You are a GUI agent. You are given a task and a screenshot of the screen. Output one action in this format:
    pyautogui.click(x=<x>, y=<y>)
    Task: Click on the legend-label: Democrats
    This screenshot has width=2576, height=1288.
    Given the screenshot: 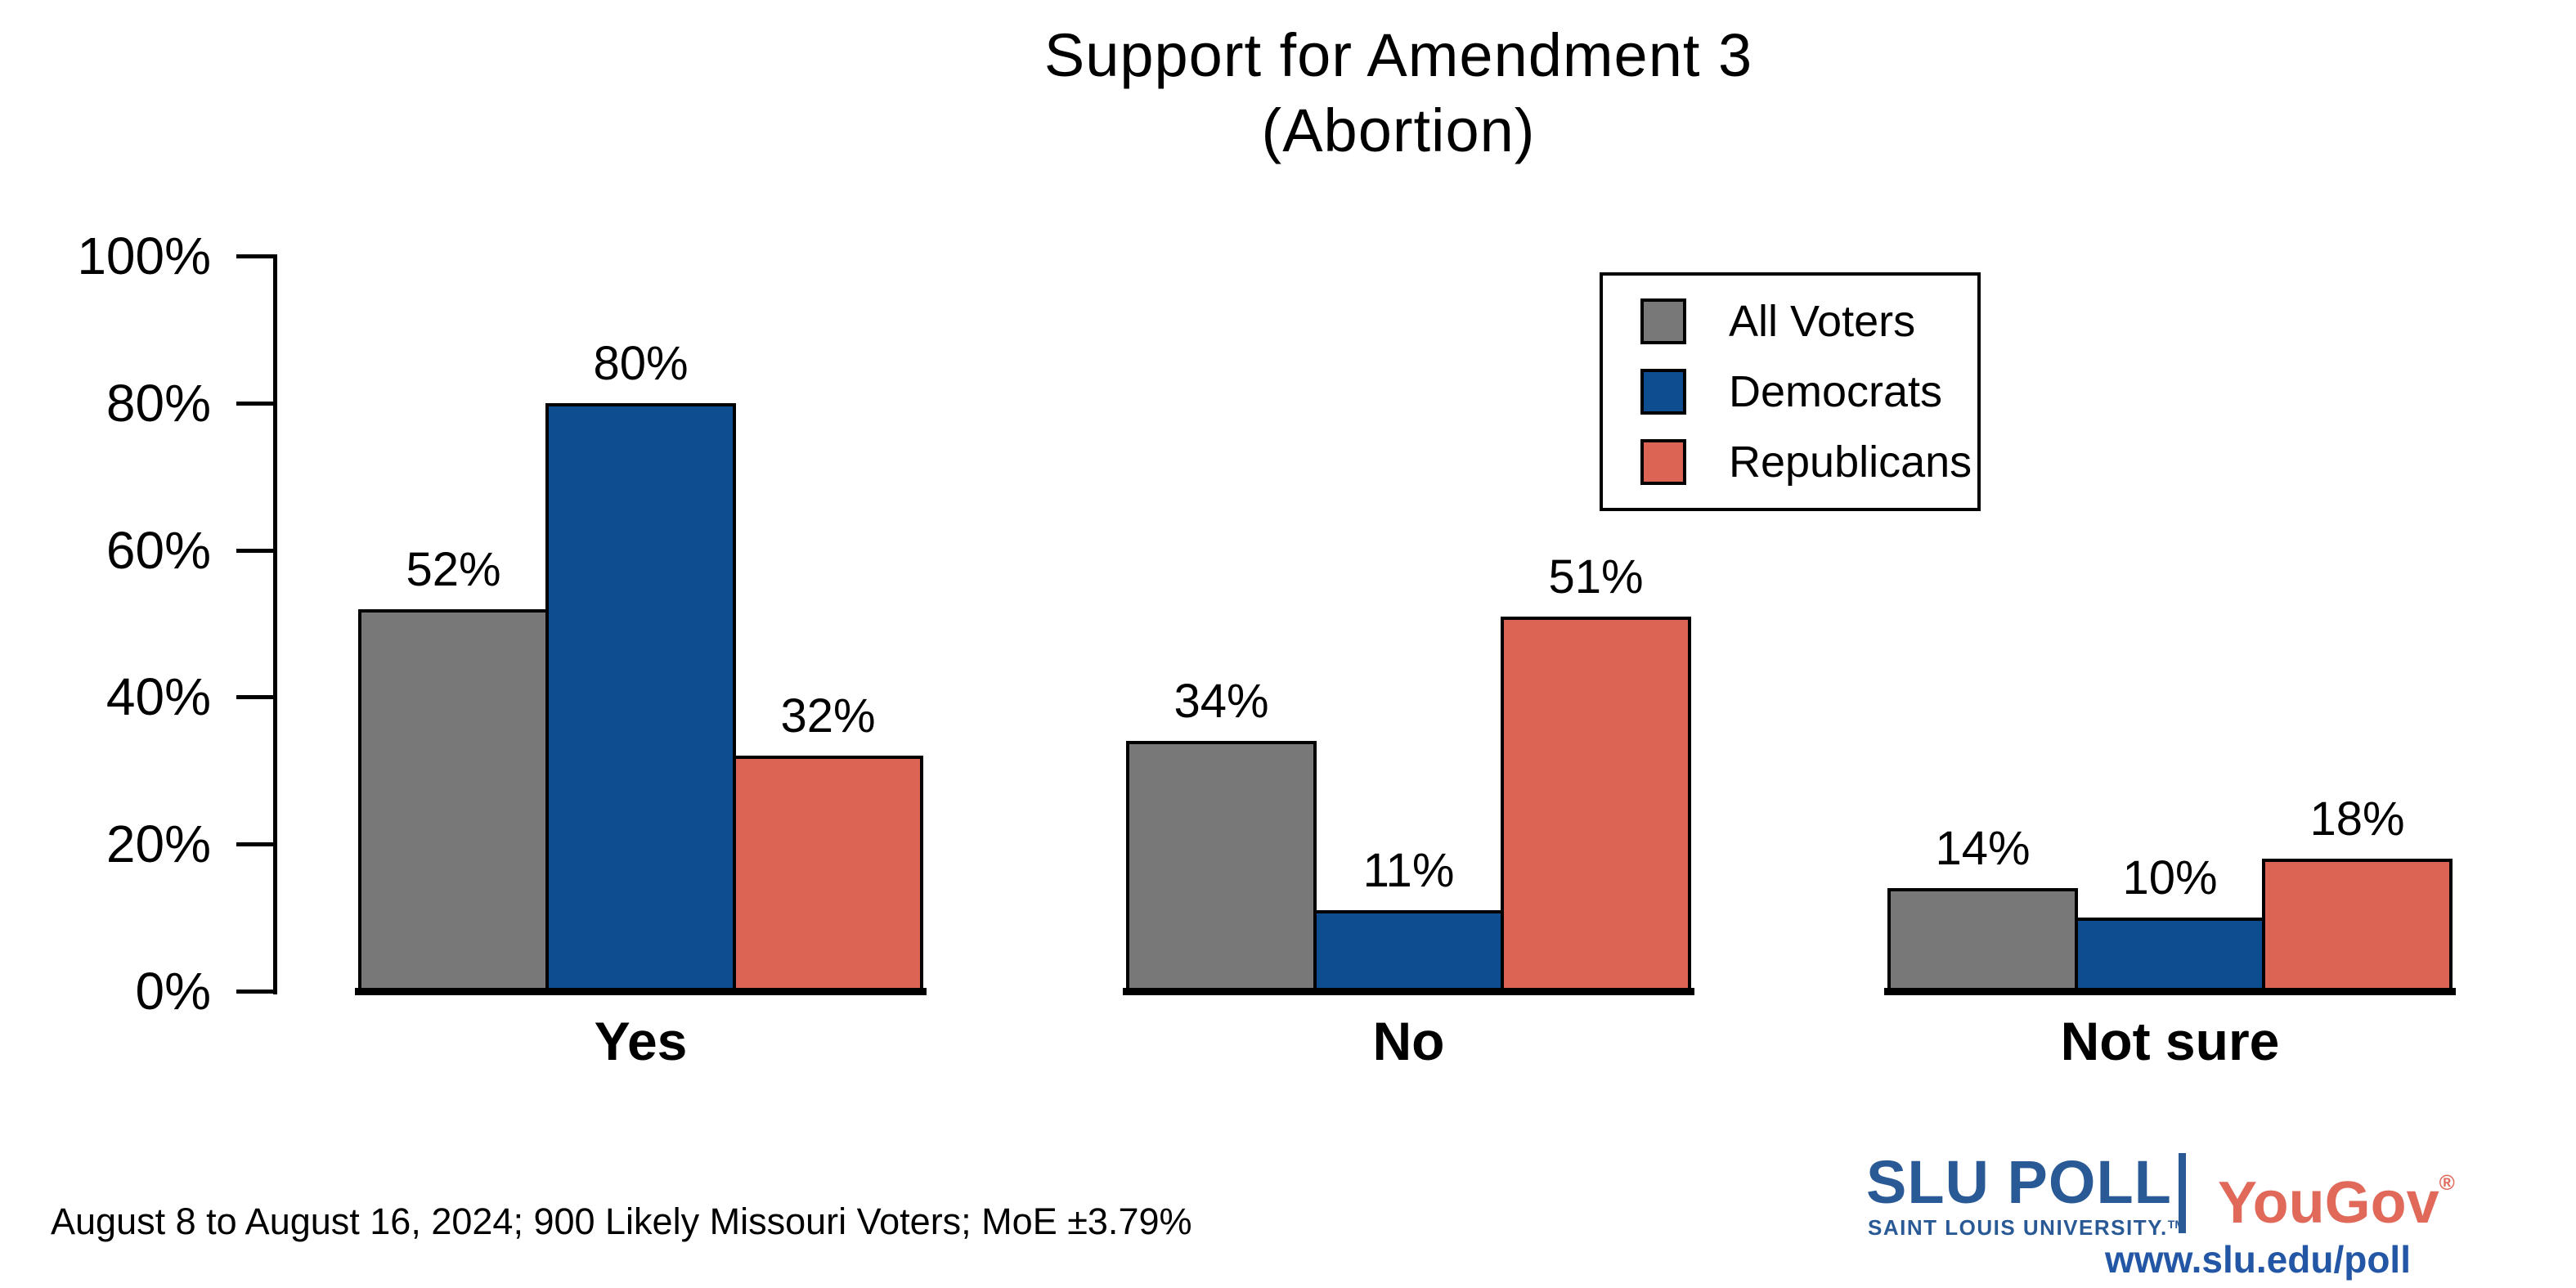 What is the action you would take?
    pyautogui.click(x=1836, y=391)
    